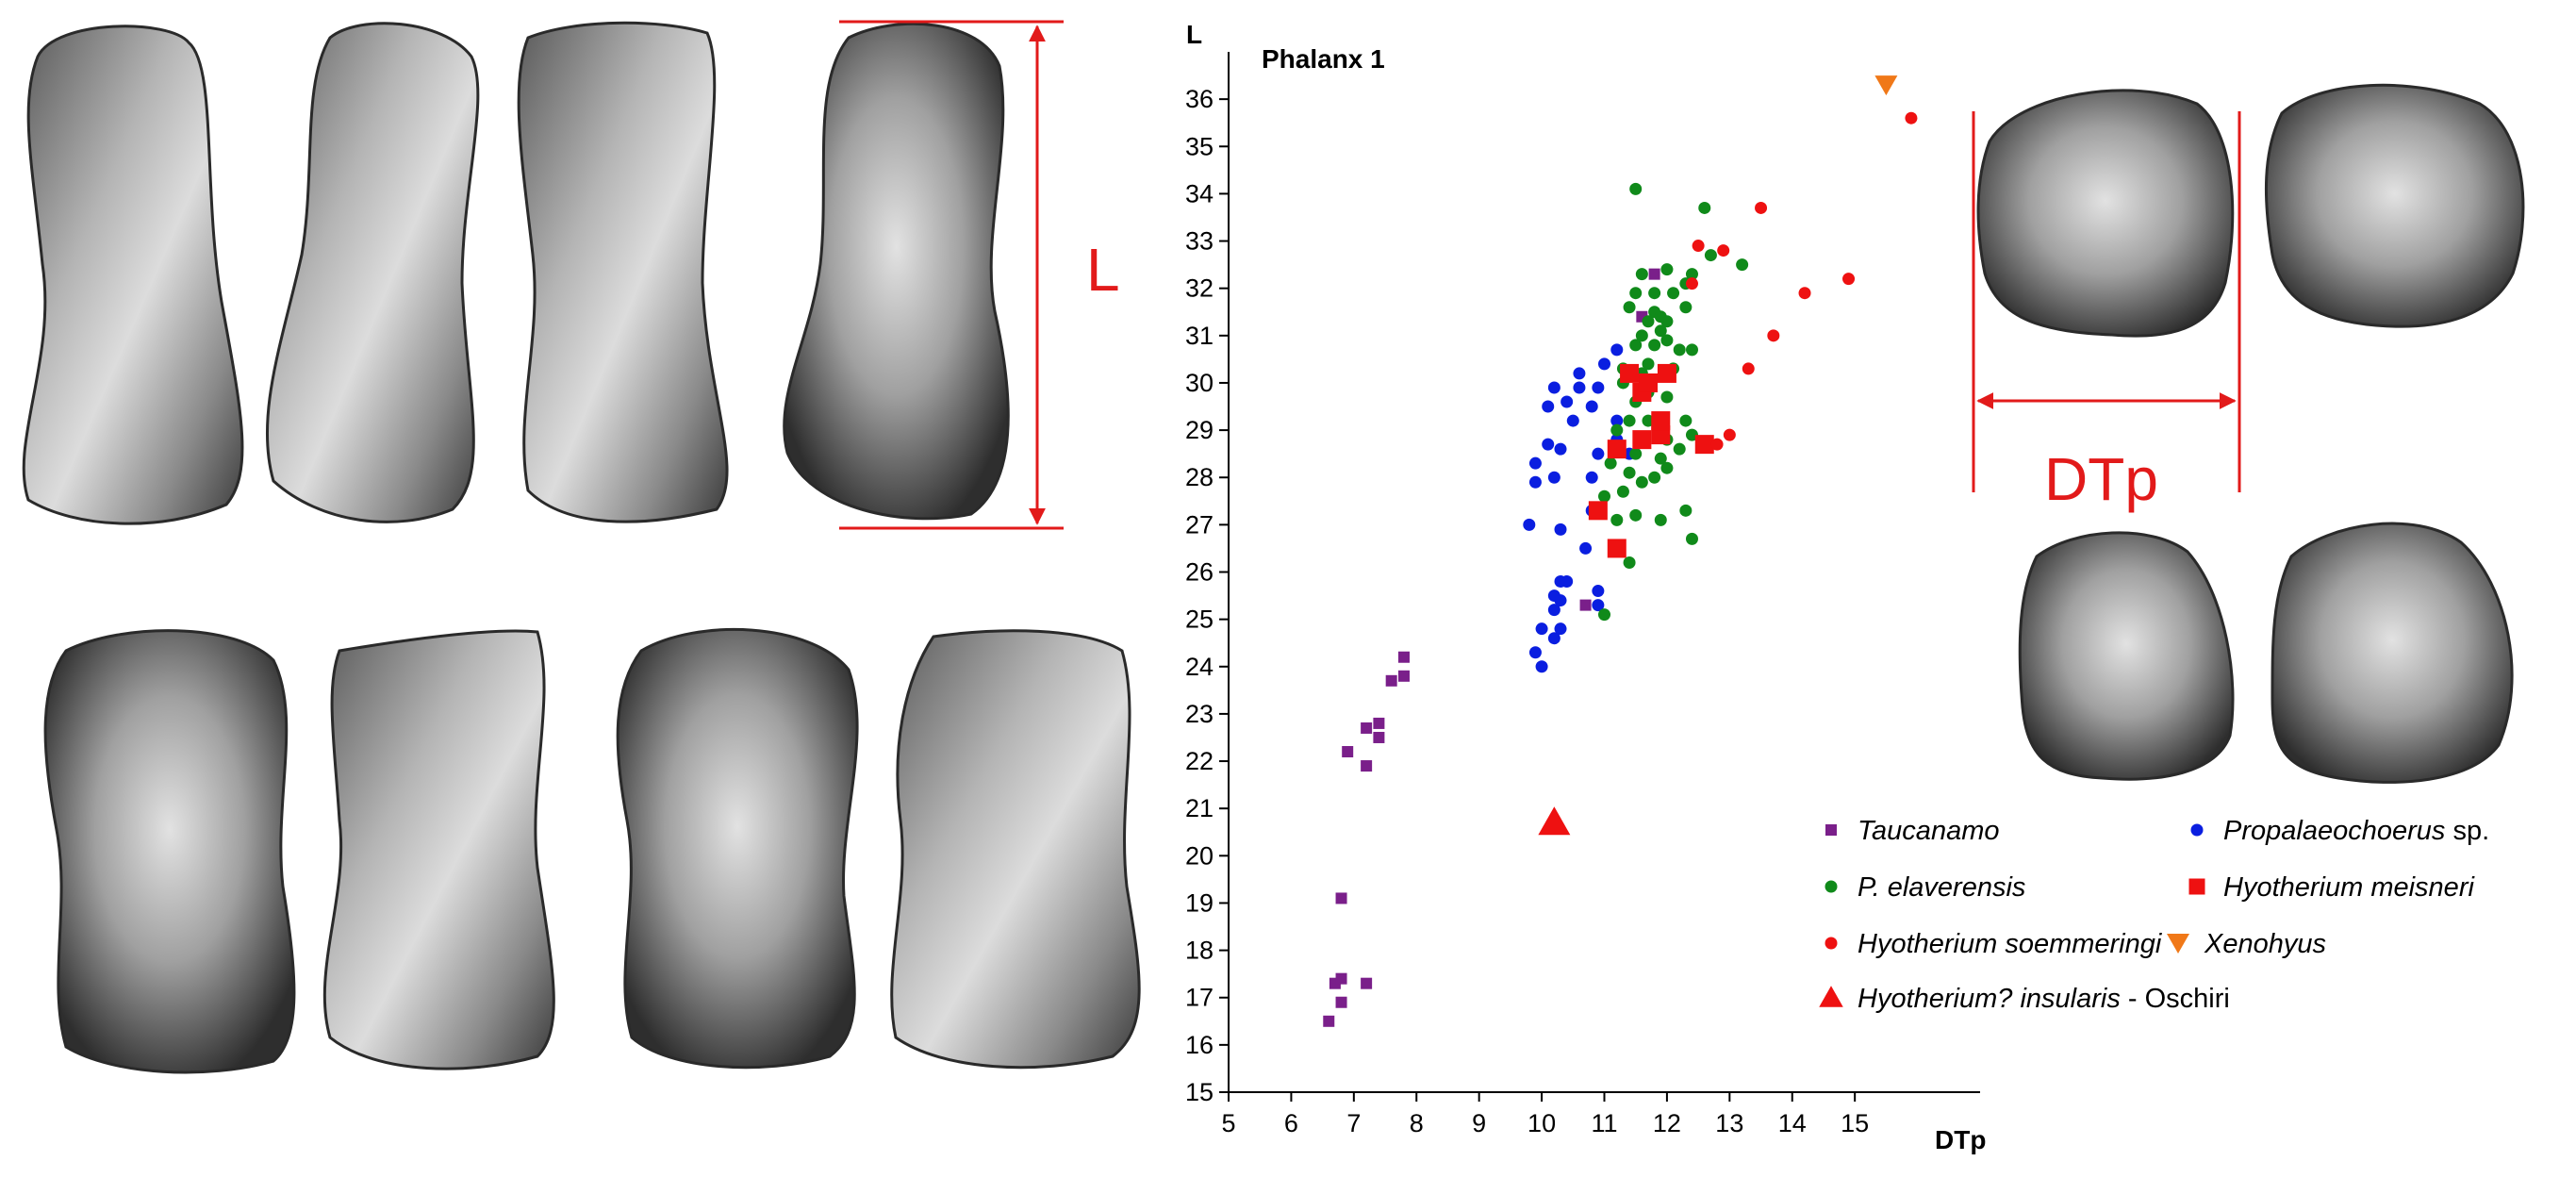 The height and width of the screenshot is (1178, 2576). Describe the element at coordinates (1199, 572) in the screenshot. I see `y-tick-label: 26` at that location.